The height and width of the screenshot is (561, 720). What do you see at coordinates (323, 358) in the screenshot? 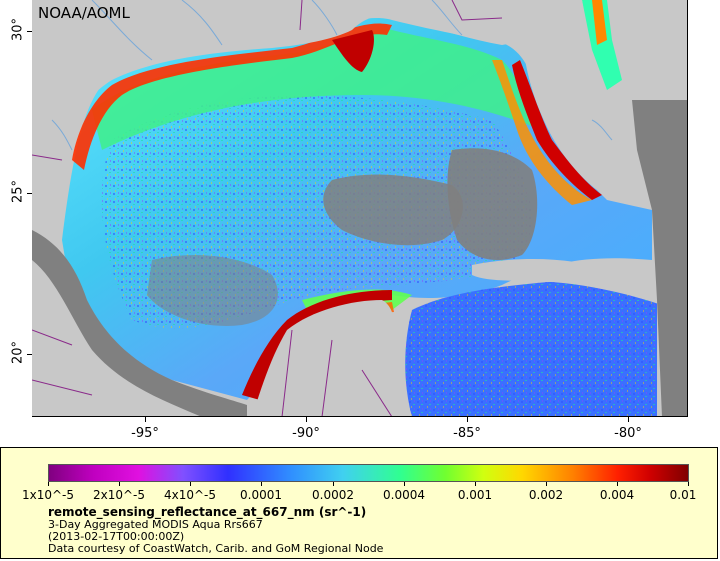
I see `yucatan-land` at bounding box center [323, 358].